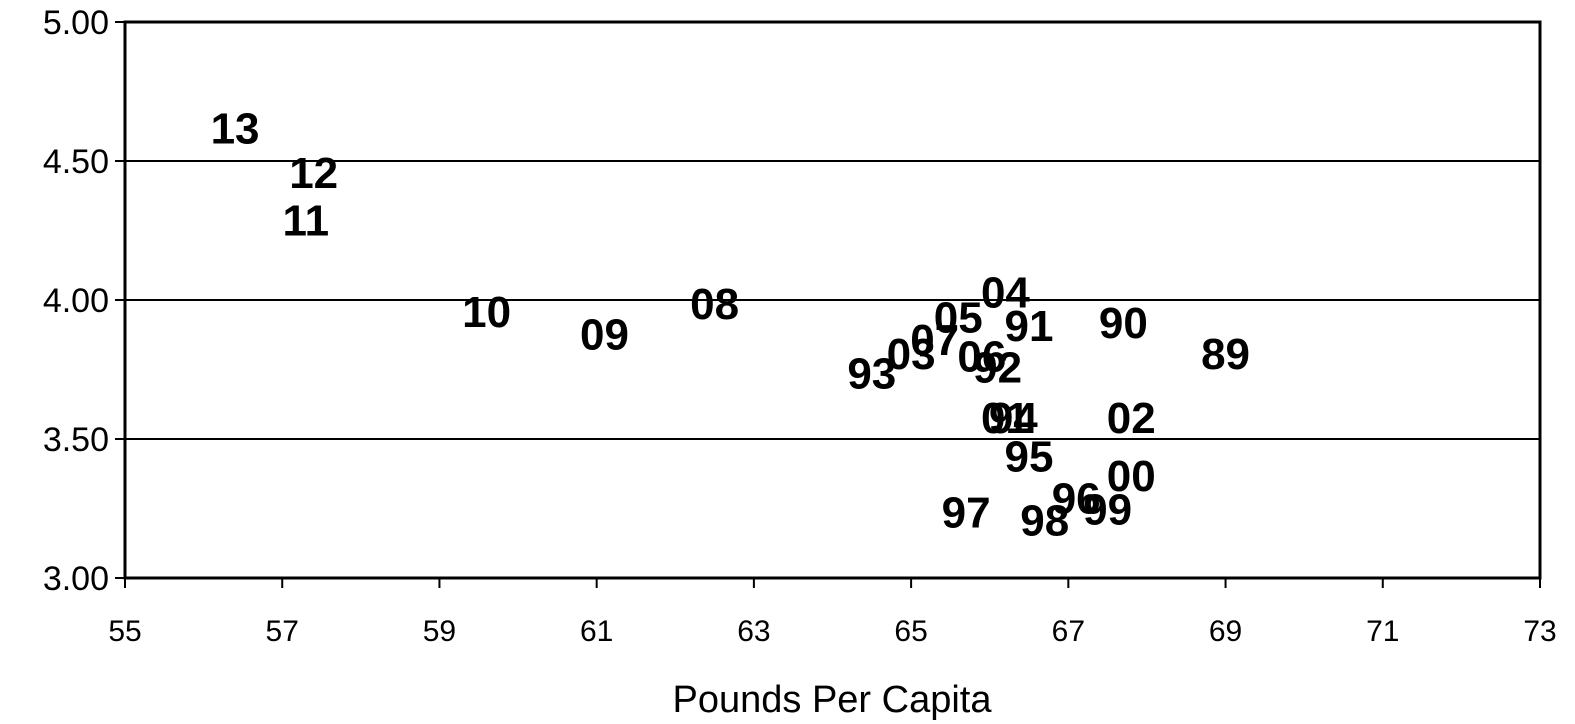 This screenshot has height=724, width=1575. I want to click on x-tick-label: 71, so click(1382, 631).